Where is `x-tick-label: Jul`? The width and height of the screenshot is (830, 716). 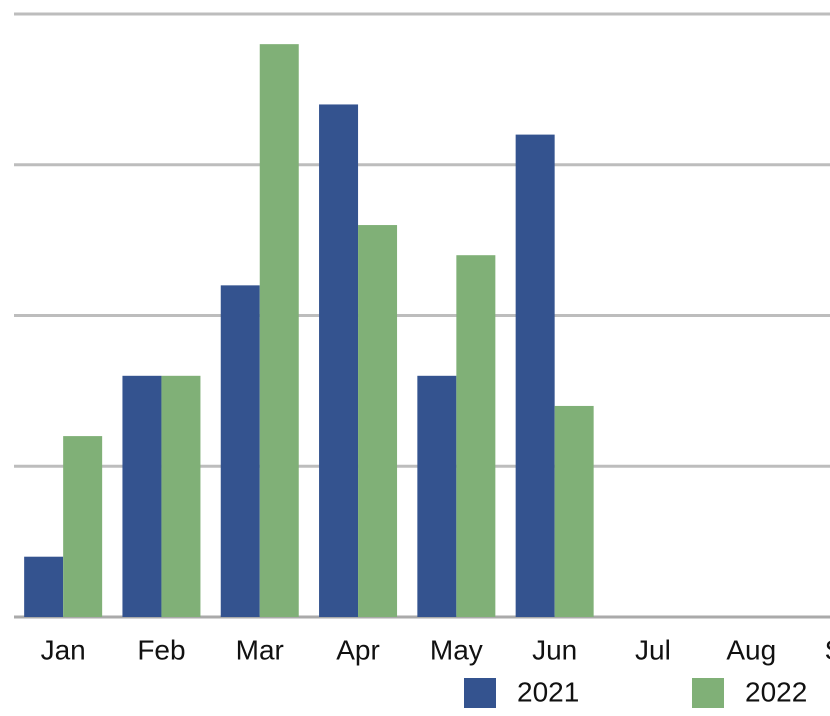 x-tick-label: Jul is located at coordinates (653, 649).